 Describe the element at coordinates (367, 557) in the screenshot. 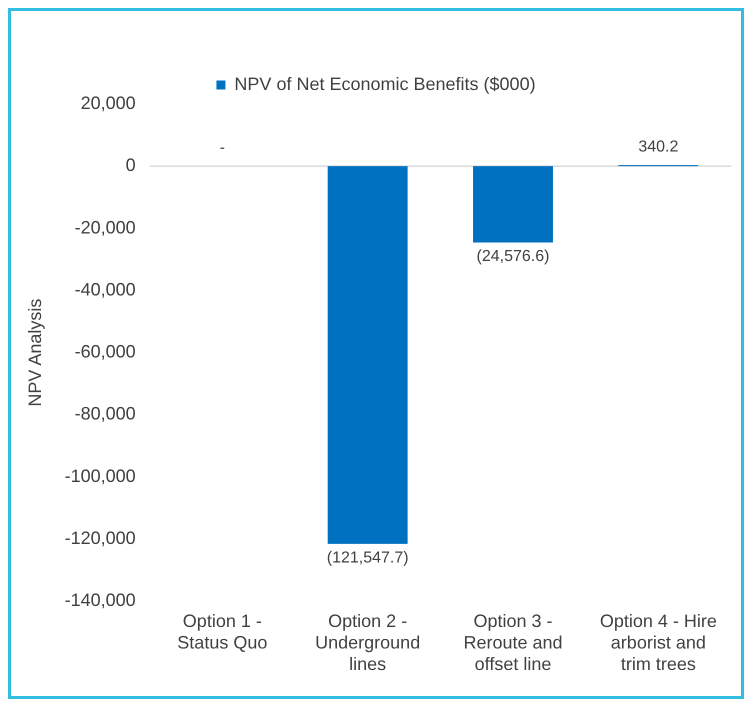

I see `data-label: (121,547.7)` at that location.